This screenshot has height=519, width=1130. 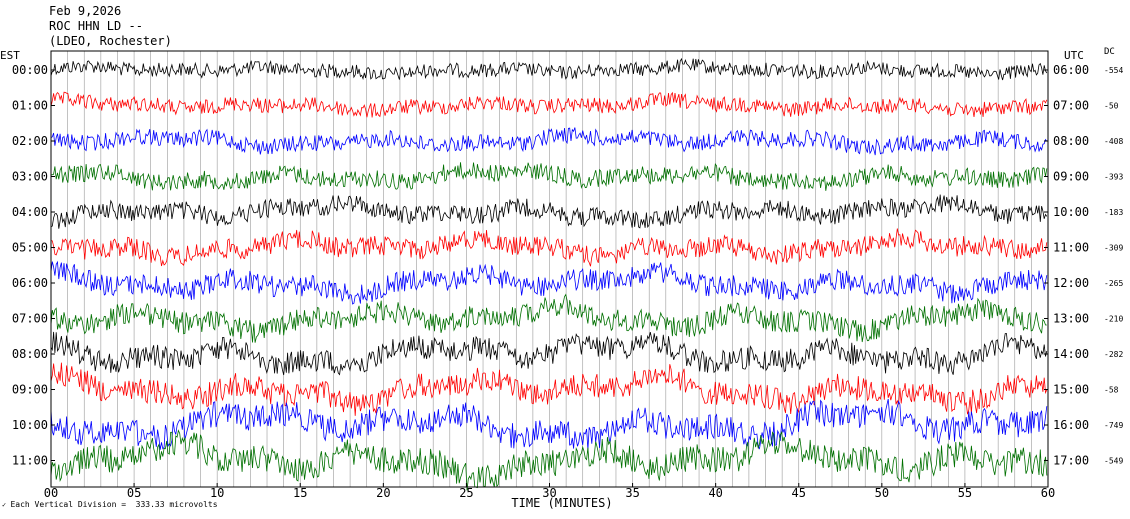 I want to click on x-tick-label: 50, so click(x=882, y=493).